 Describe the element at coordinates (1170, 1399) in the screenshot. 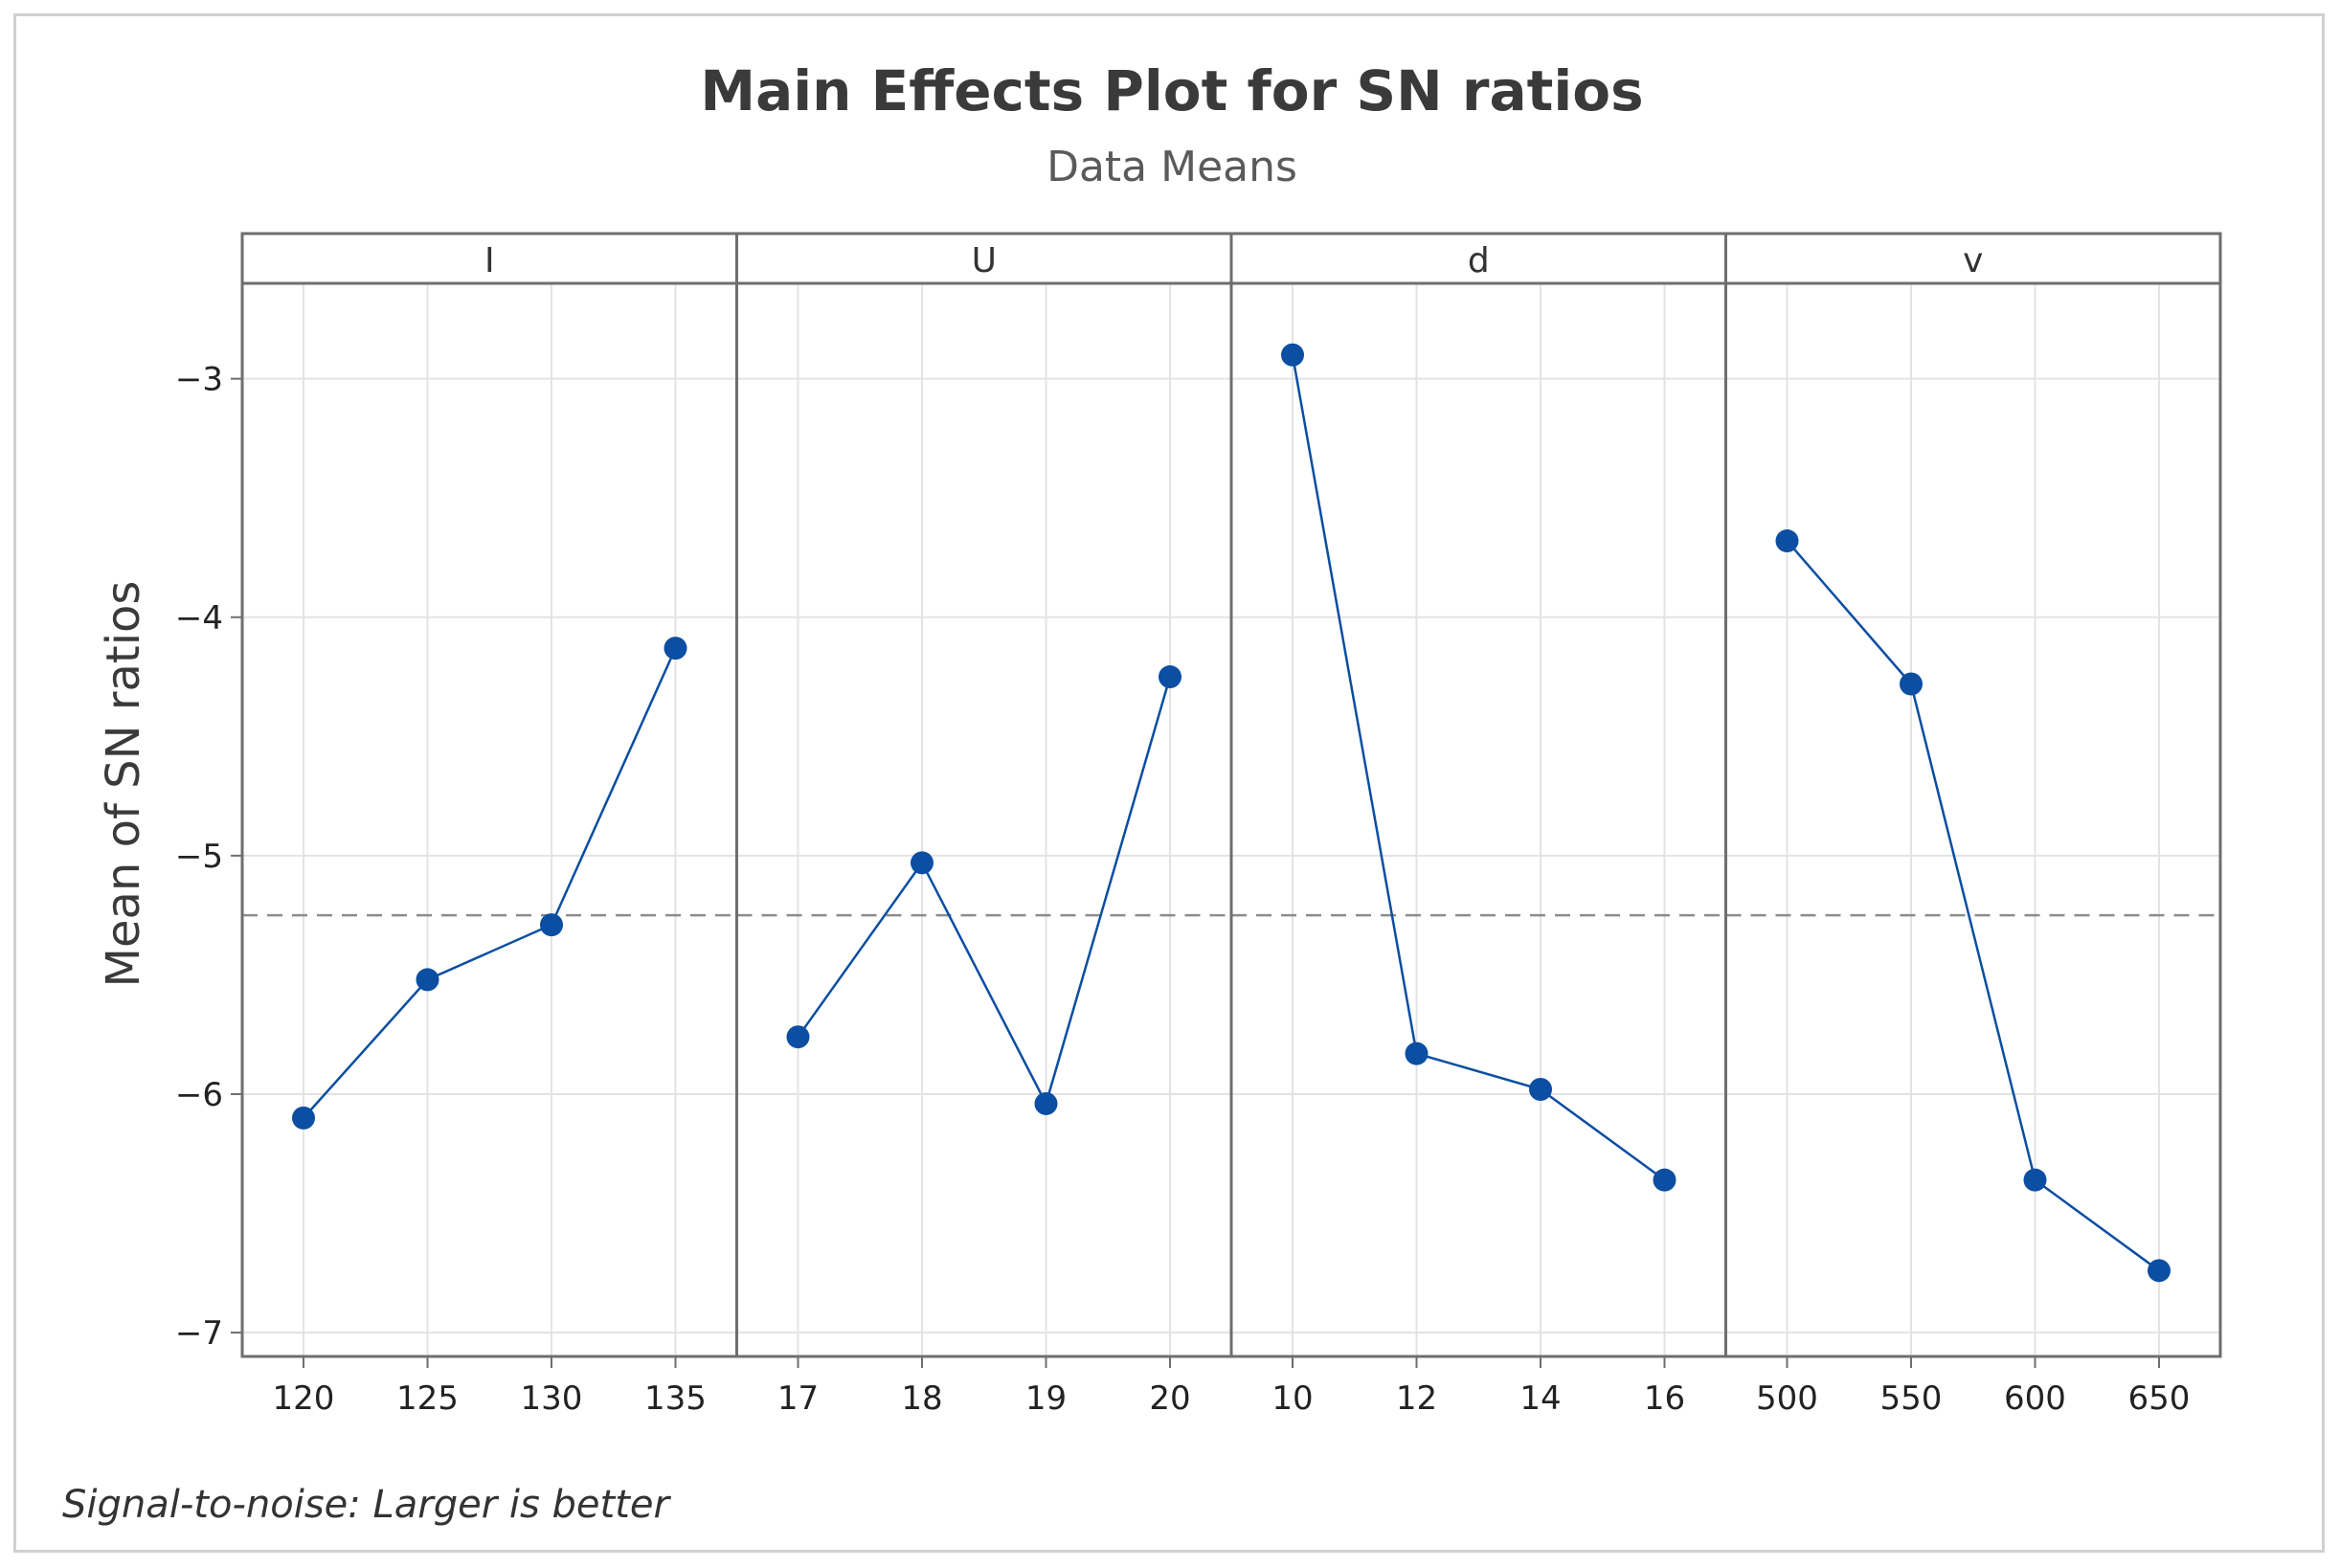

I see `x-tick-label: 20` at that location.